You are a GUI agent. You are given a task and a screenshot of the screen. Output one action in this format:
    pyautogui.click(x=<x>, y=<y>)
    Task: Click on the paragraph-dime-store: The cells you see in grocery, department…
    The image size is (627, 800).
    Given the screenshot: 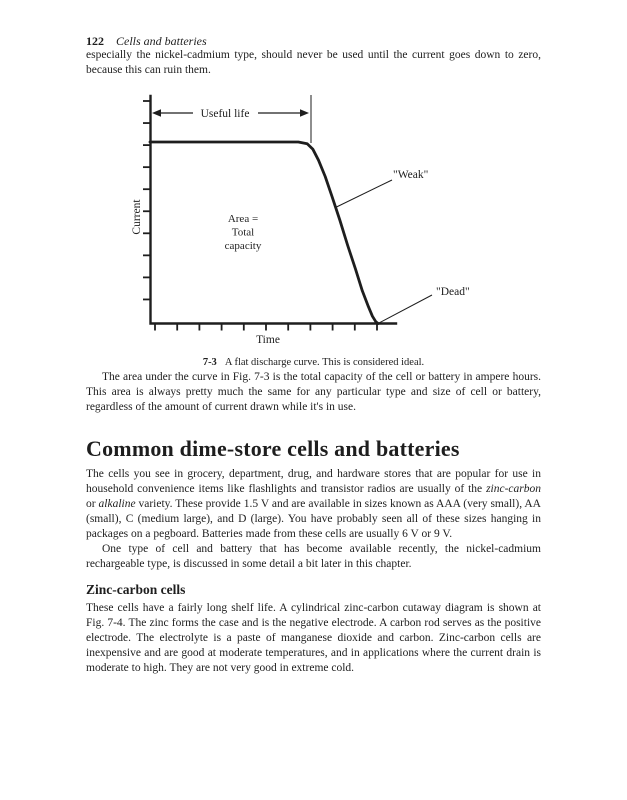 What is the action you would take?
    pyautogui.click(x=313, y=504)
    